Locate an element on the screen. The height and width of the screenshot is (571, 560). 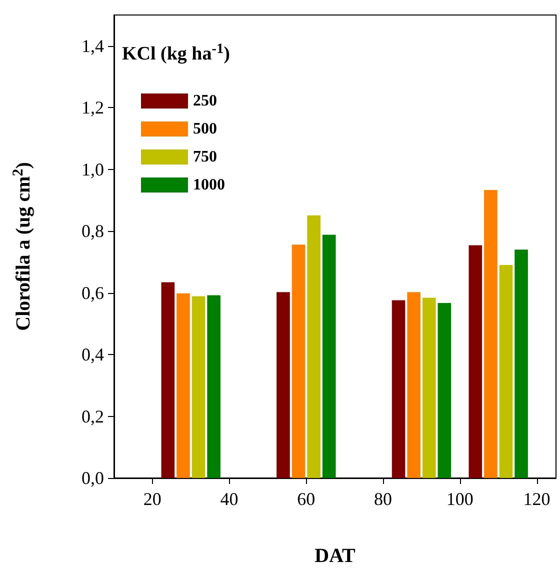
x-tick-label: 80 is located at coordinates (383, 499).